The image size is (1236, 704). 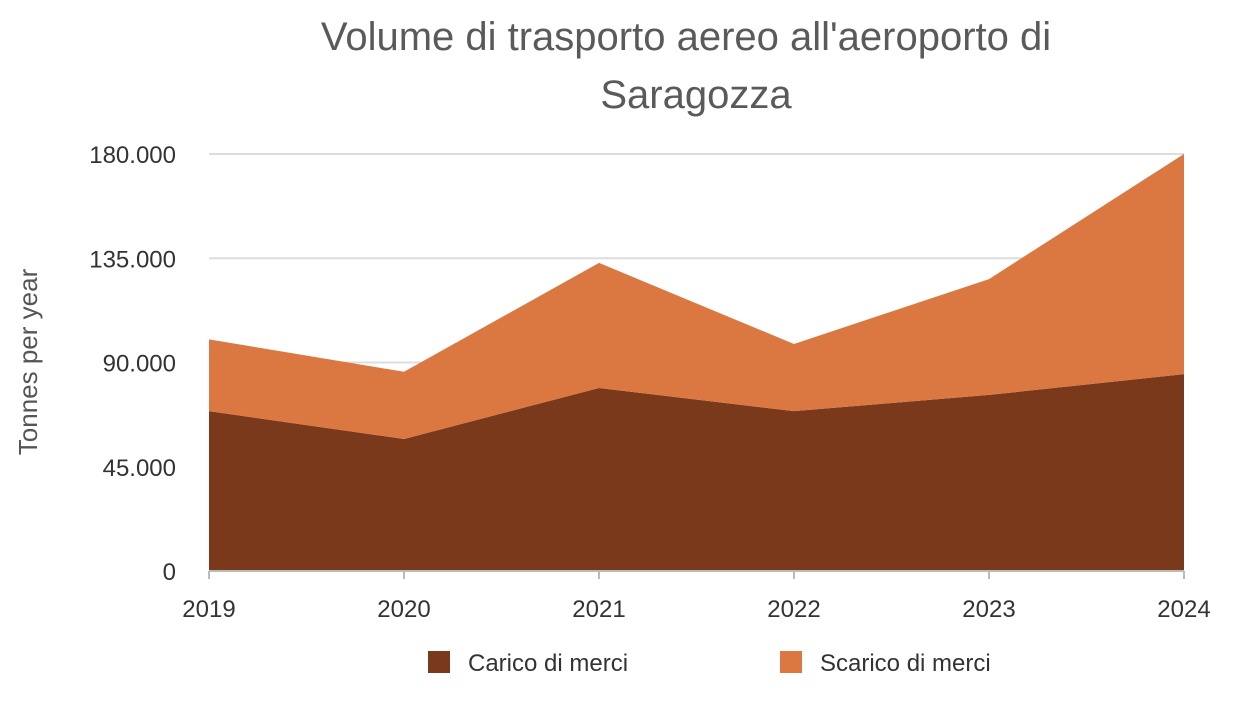 What do you see at coordinates (696, 95) in the screenshot?
I see `chart-title-line-2: Saragozza` at bounding box center [696, 95].